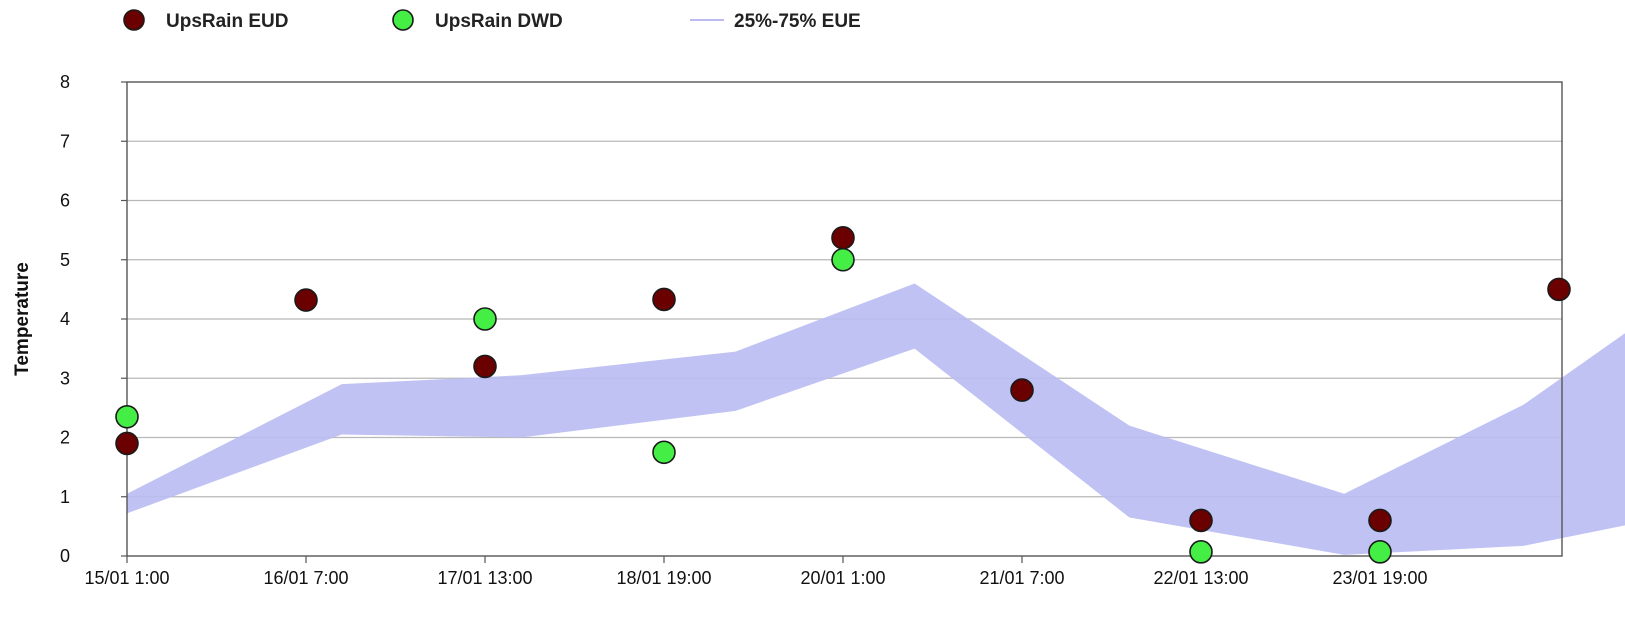  I want to click on y-tick-label: 8, so click(65, 82).